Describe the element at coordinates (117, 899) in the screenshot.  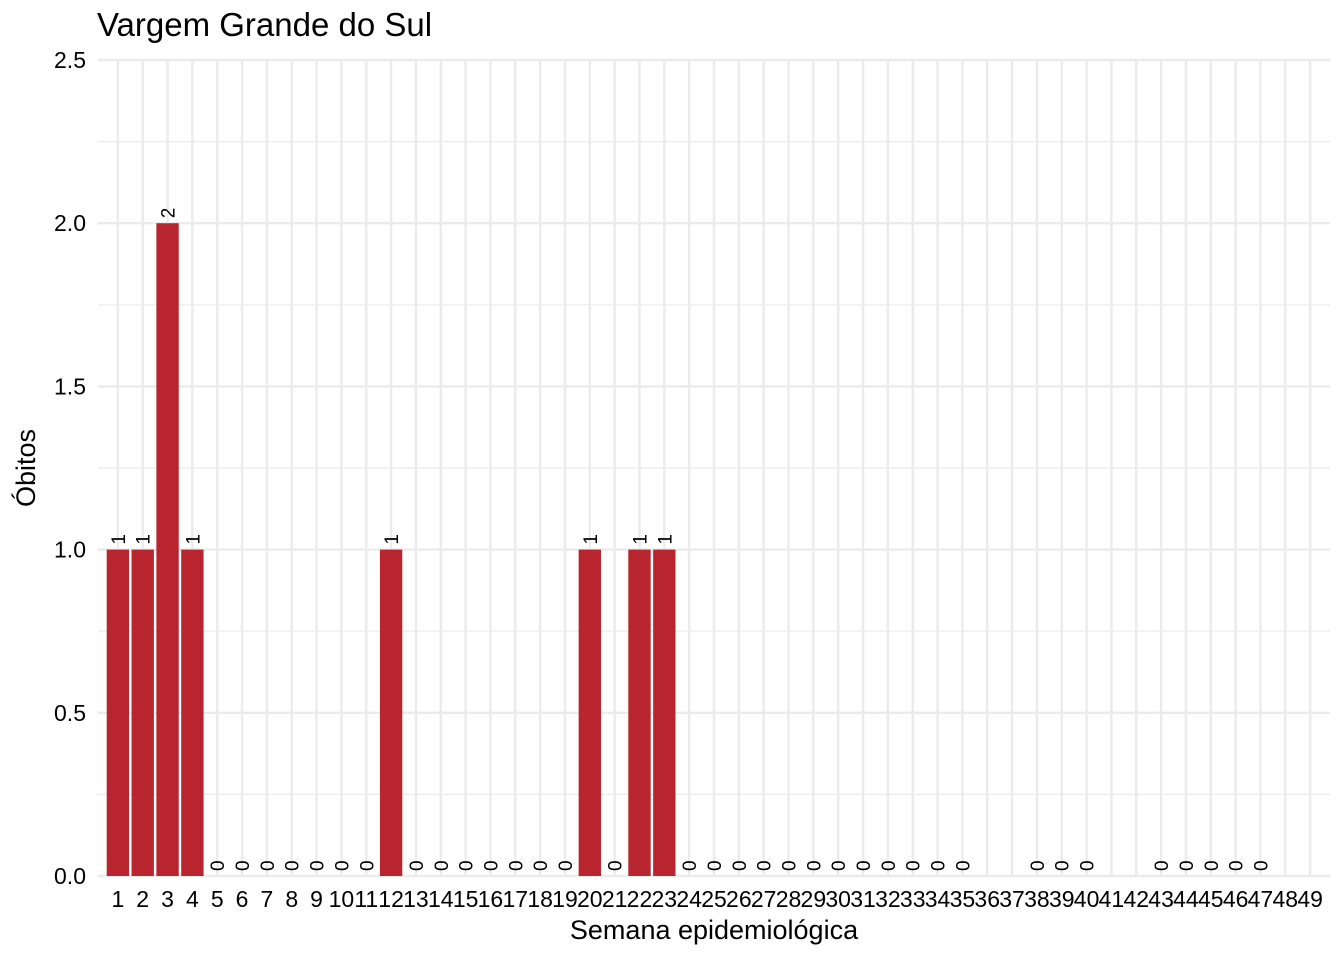
I see `x-tick-label: 1` at that location.